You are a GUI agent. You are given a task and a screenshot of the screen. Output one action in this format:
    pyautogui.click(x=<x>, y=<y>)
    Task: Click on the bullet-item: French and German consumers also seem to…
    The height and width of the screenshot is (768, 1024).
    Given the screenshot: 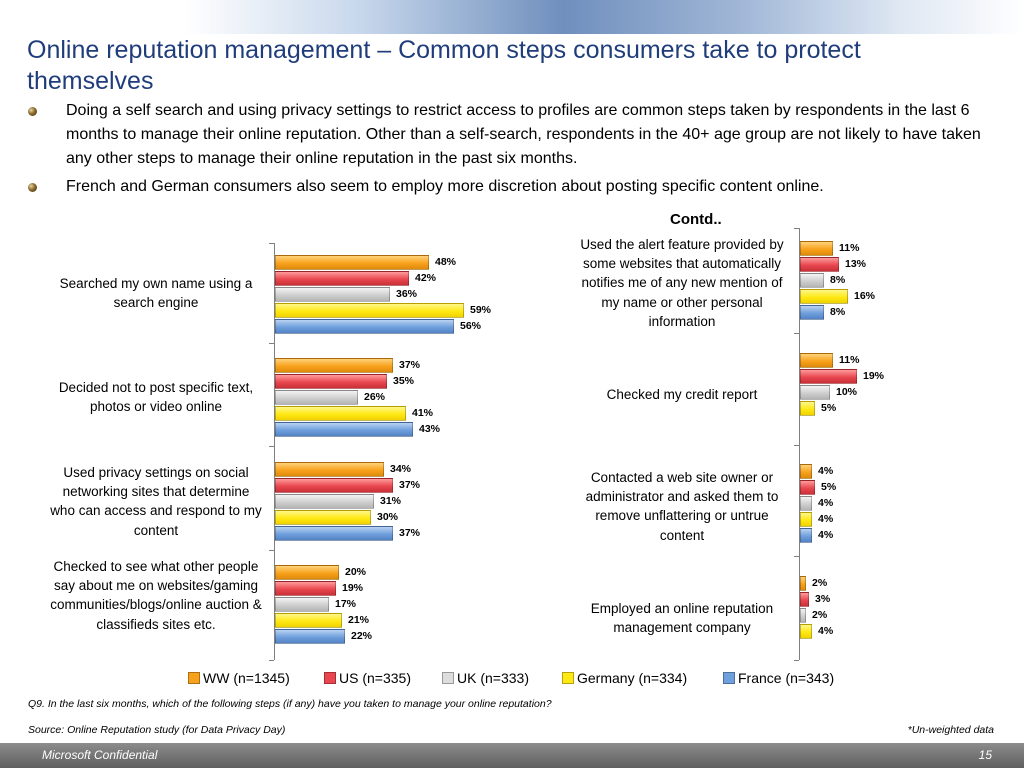 What is the action you would take?
    pyautogui.click(x=515, y=187)
    